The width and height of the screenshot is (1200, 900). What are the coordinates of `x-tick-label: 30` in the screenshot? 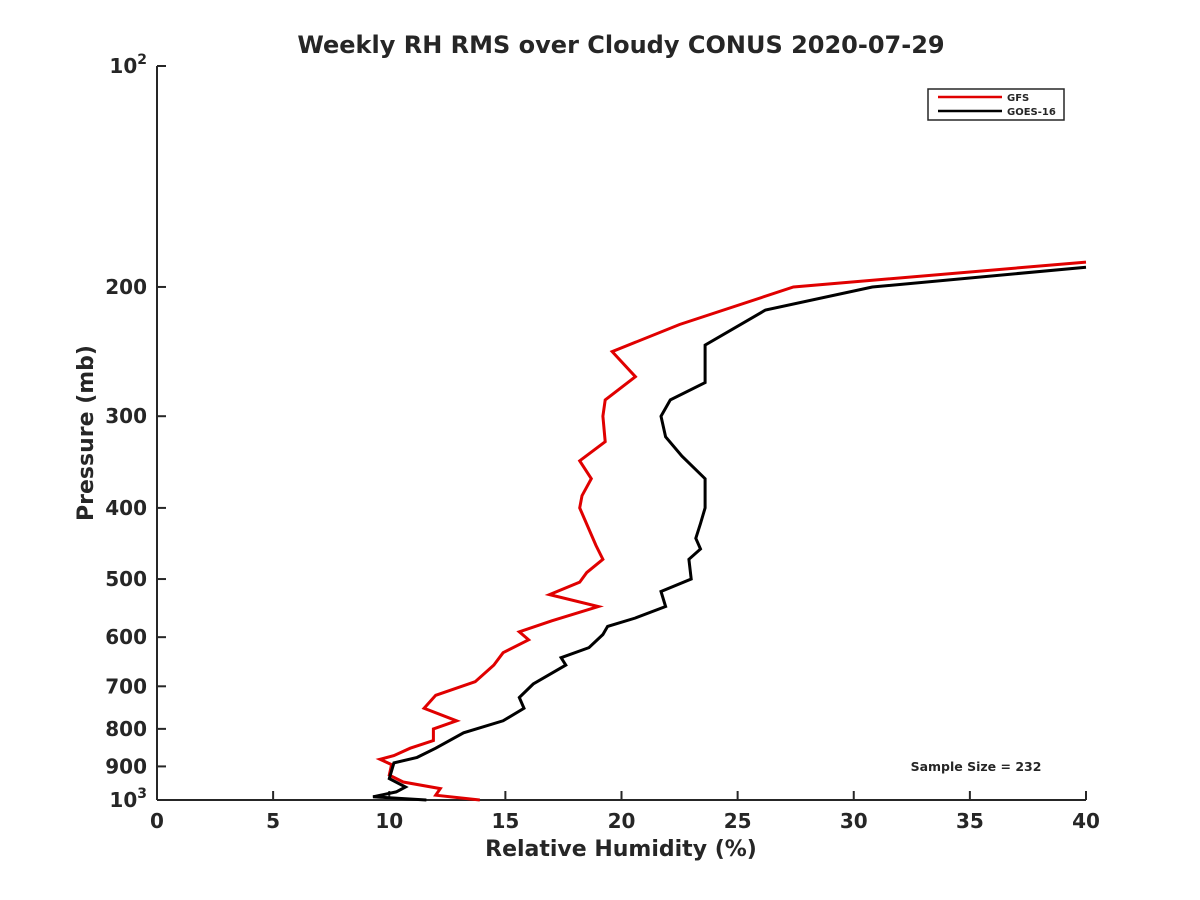 It's located at (854, 821).